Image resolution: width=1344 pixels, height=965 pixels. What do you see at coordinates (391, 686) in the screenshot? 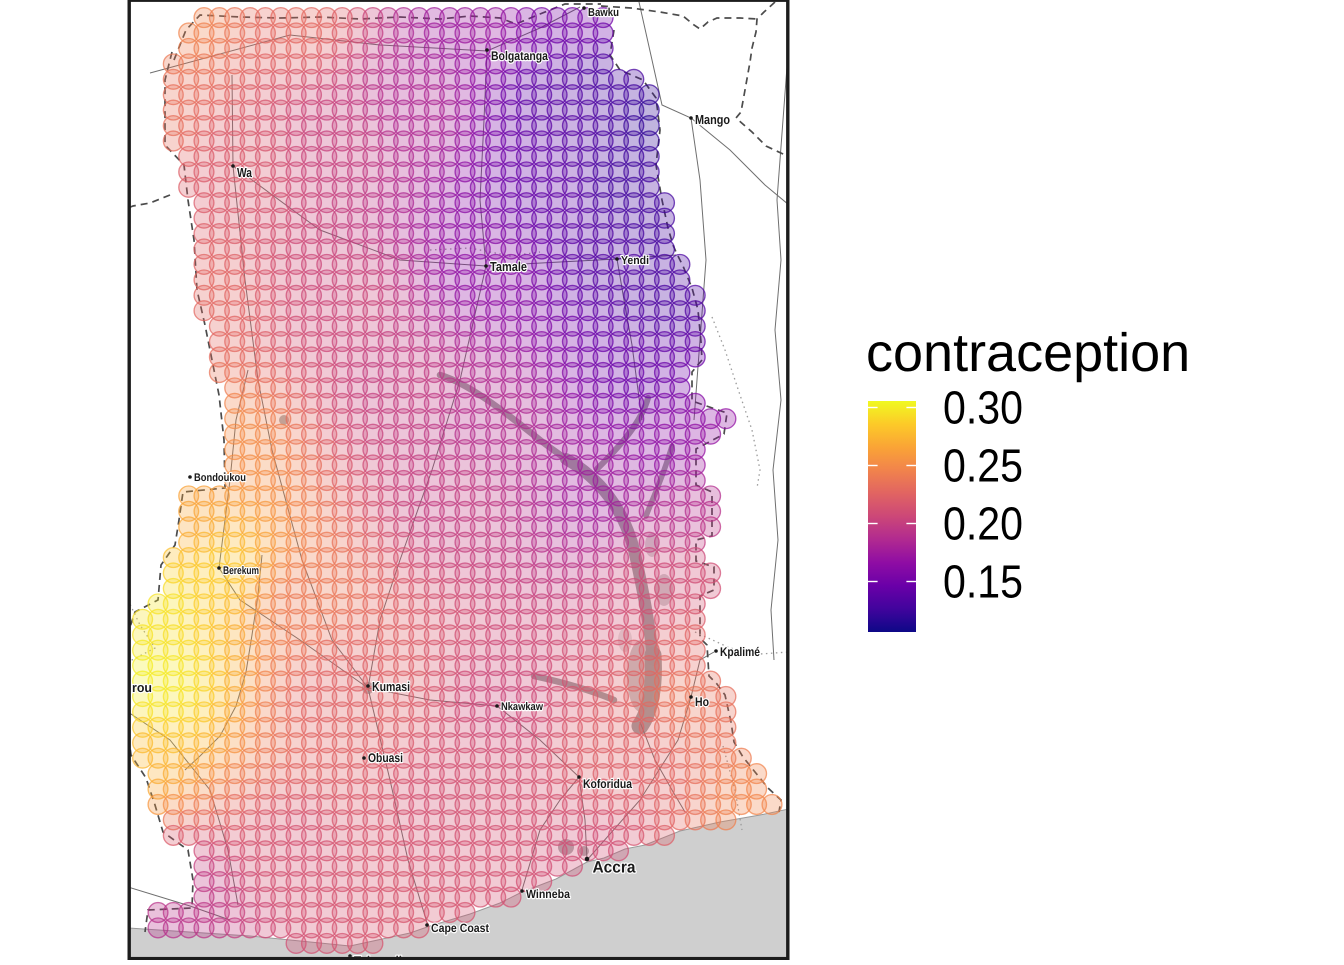
I see `svg-text: Kumasi` at bounding box center [391, 686].